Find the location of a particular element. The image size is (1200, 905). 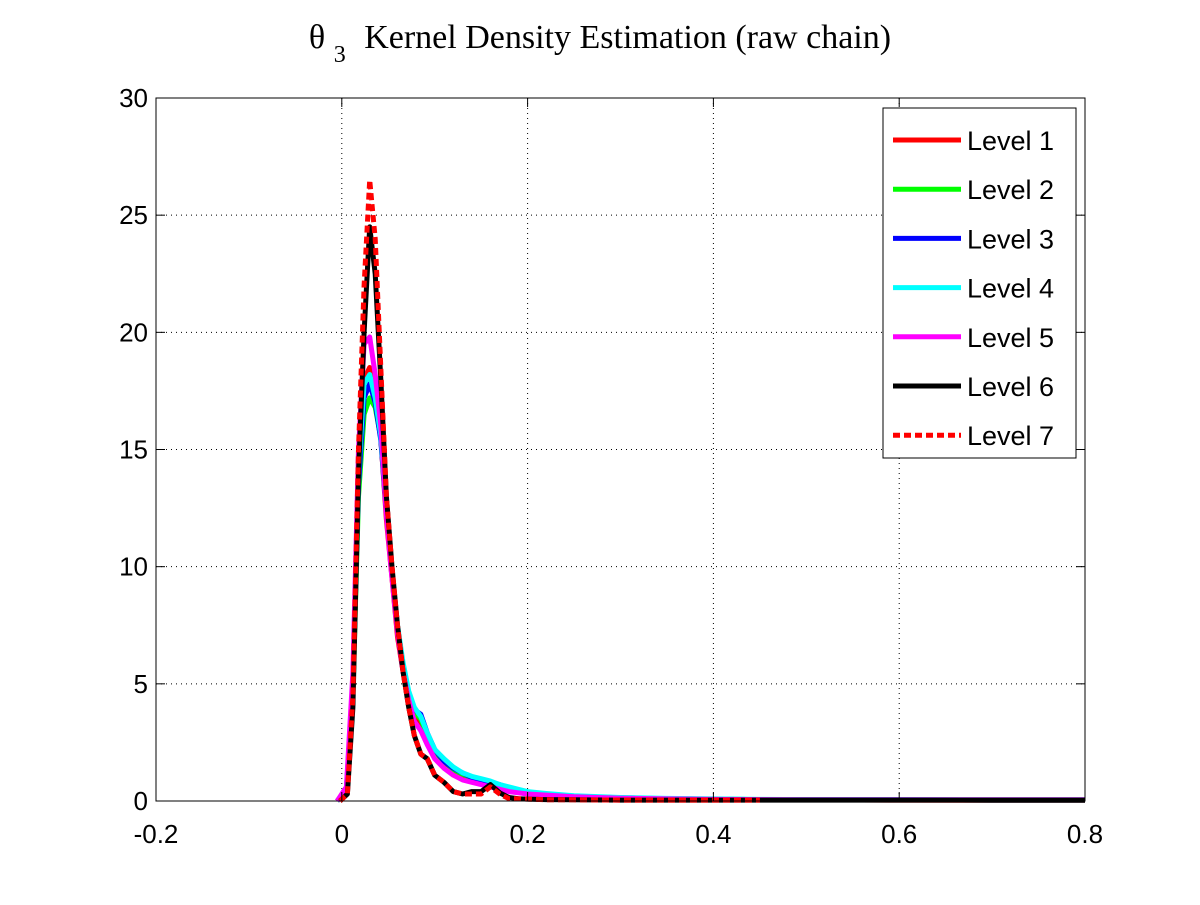

legend-label-1: Level 1 is located at coordinates (1010, 141).